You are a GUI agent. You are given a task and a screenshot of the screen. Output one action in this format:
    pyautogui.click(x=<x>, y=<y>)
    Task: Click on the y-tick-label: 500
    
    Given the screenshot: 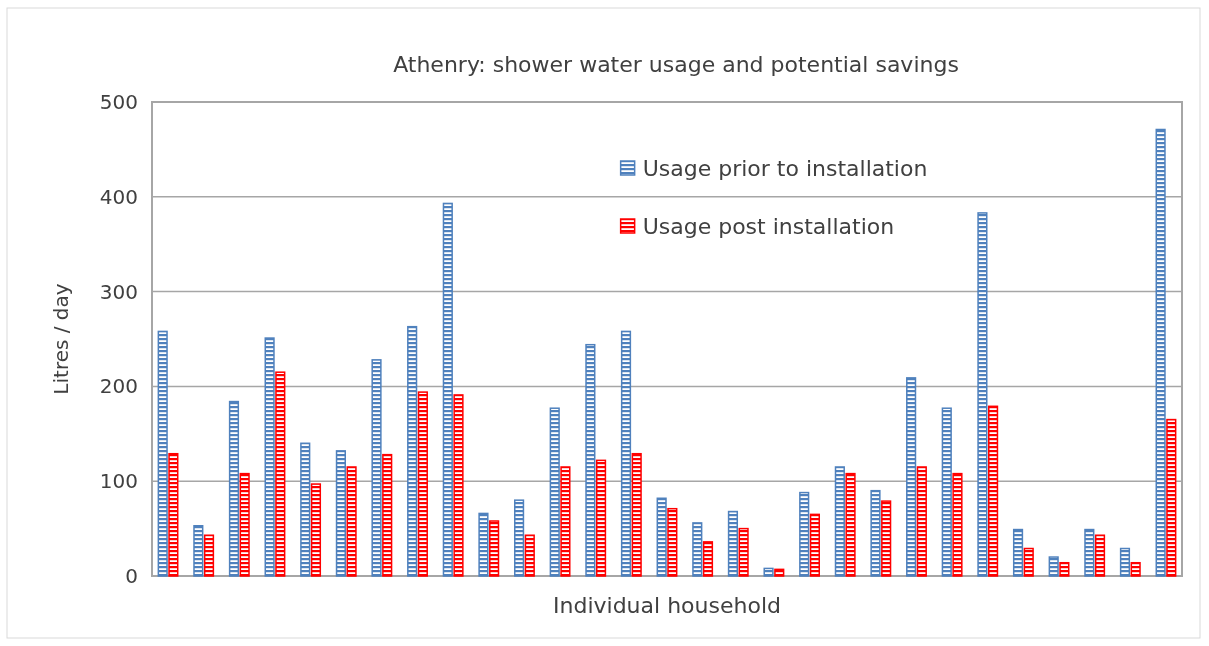 What is the action you would take?
    pyautogui.click(x=118, y=102)
    